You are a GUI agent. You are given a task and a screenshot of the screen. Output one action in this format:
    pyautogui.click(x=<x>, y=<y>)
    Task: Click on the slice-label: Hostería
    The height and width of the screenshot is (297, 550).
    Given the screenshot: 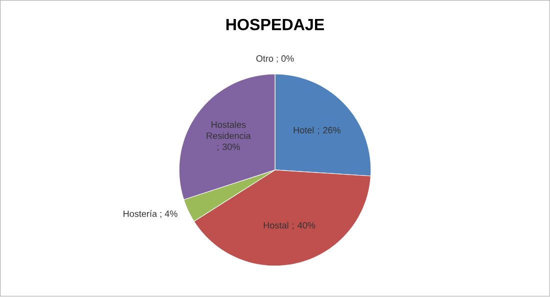 What is the action you would take?
    pyautogui.click(x=141, y=214)
    